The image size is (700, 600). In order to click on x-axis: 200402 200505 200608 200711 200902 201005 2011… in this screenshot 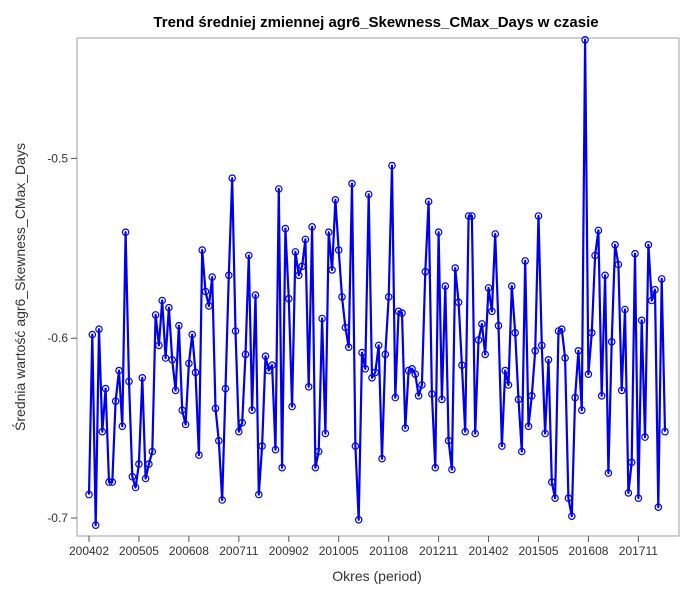, I will do `click(363, 547)`.